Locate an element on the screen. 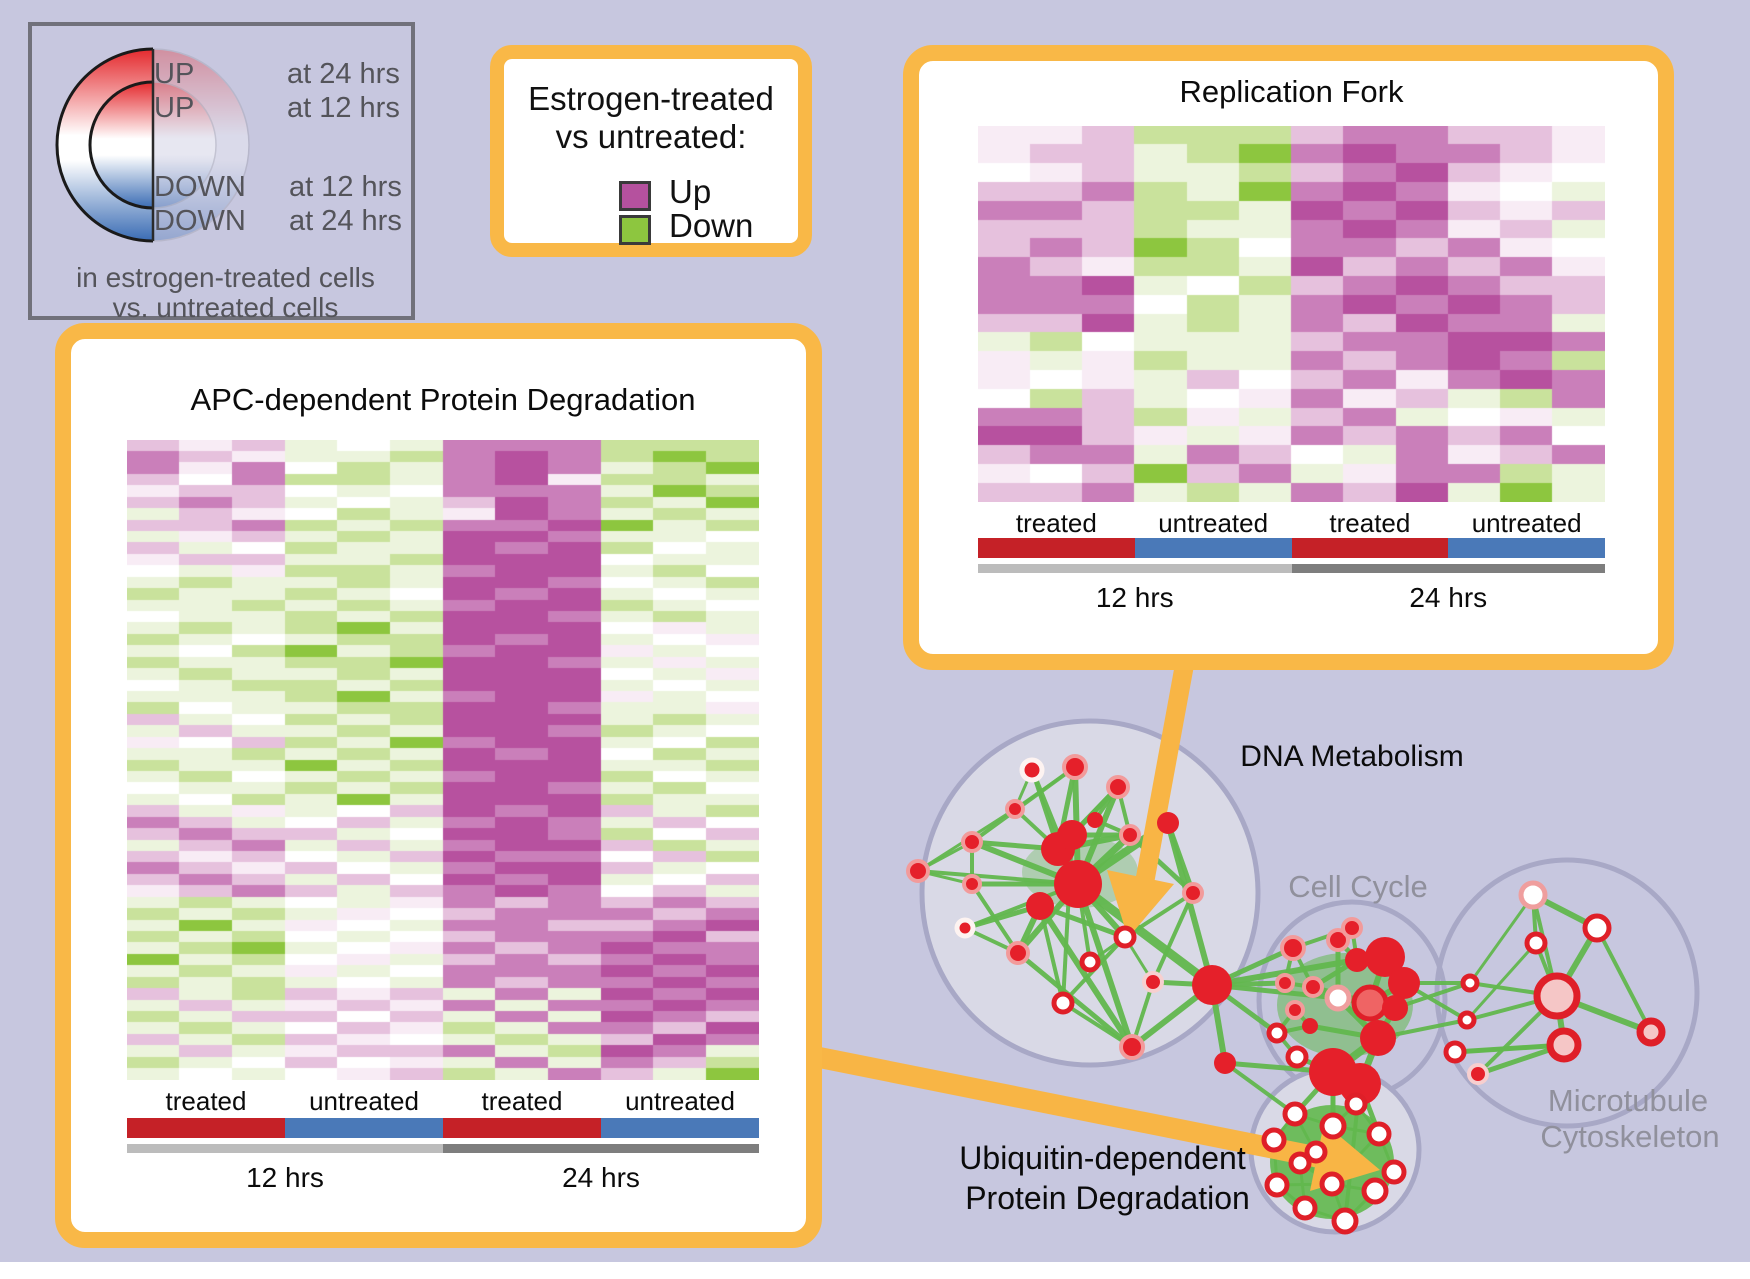 This screenshot has height=1279, width=1750. cluster-label-cell-cycle: Cell Cycle is located at coordinates (1358, 886).